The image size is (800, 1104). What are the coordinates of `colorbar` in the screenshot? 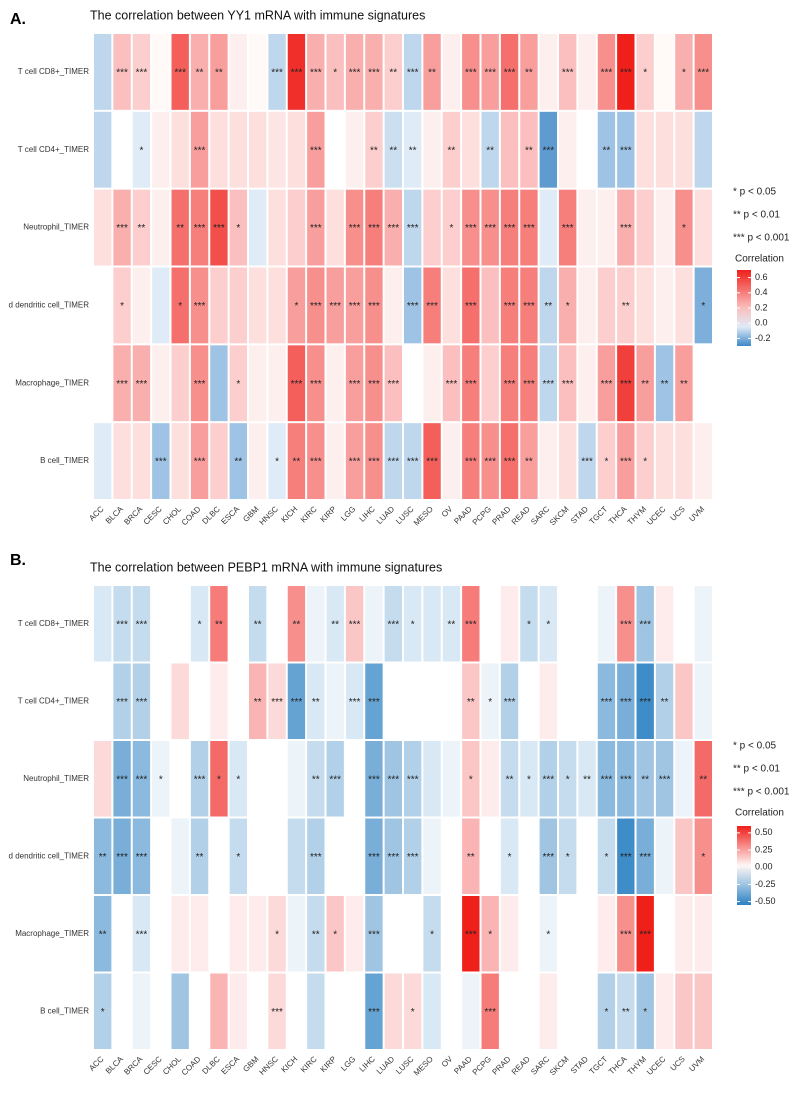 It's located at (744, 308).